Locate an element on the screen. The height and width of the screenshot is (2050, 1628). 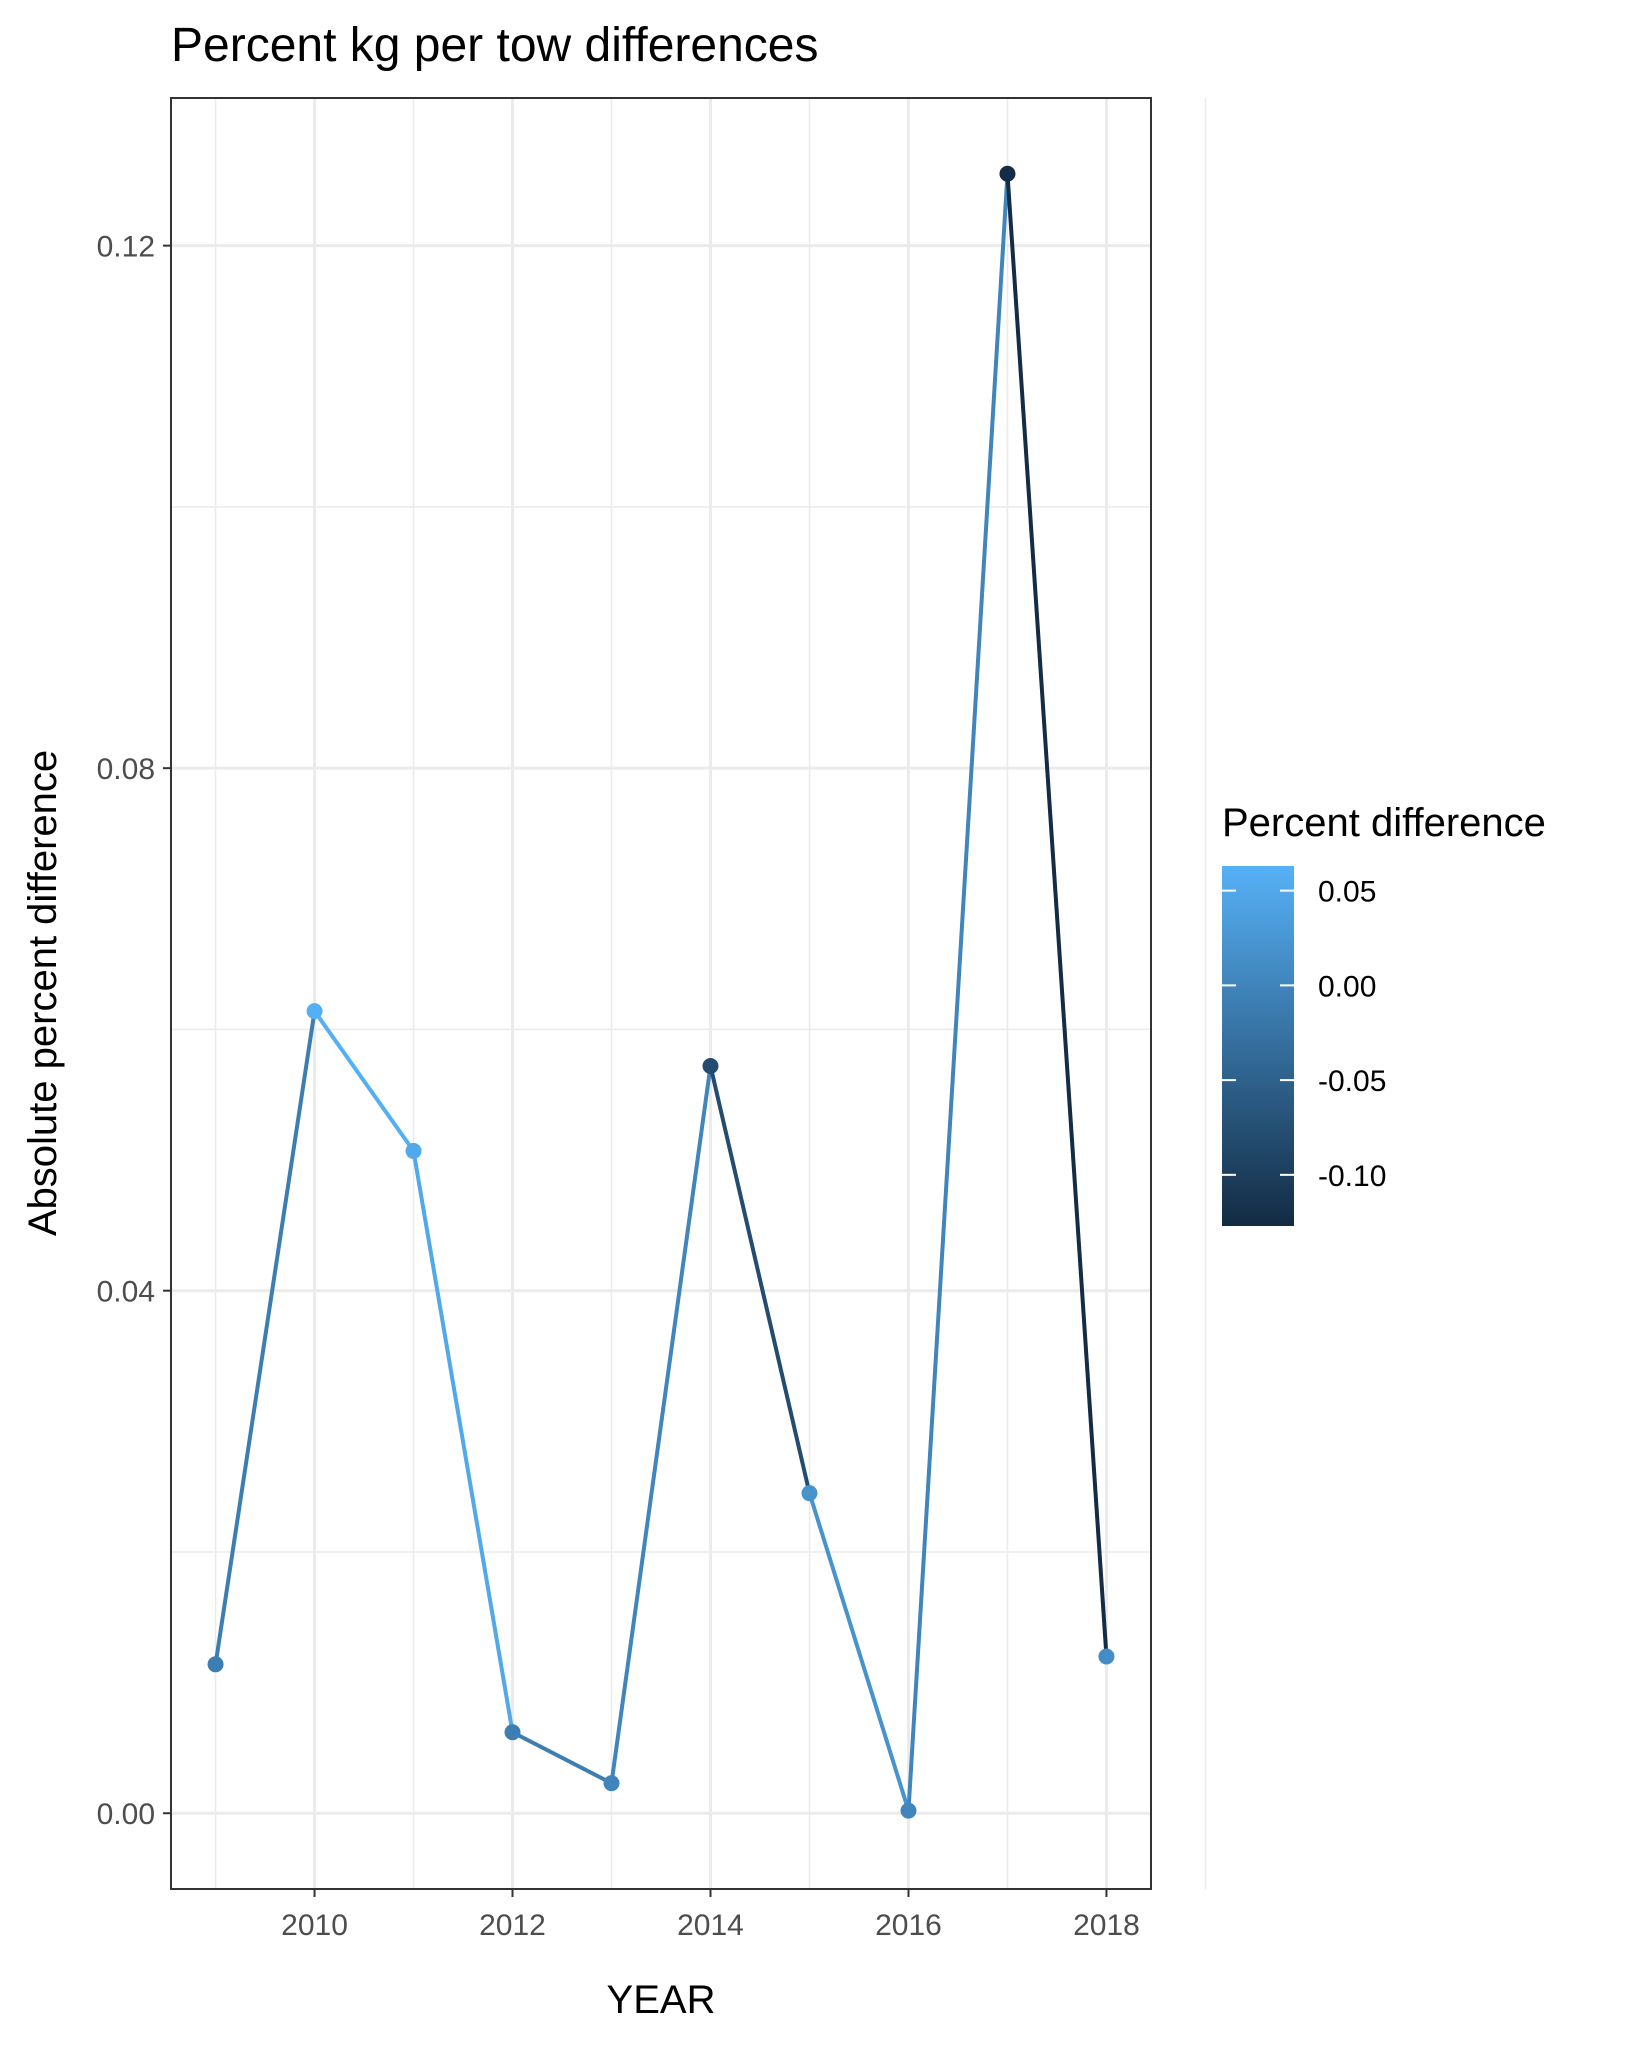
legend-colorbar is located at coordinates (1258, 1046).